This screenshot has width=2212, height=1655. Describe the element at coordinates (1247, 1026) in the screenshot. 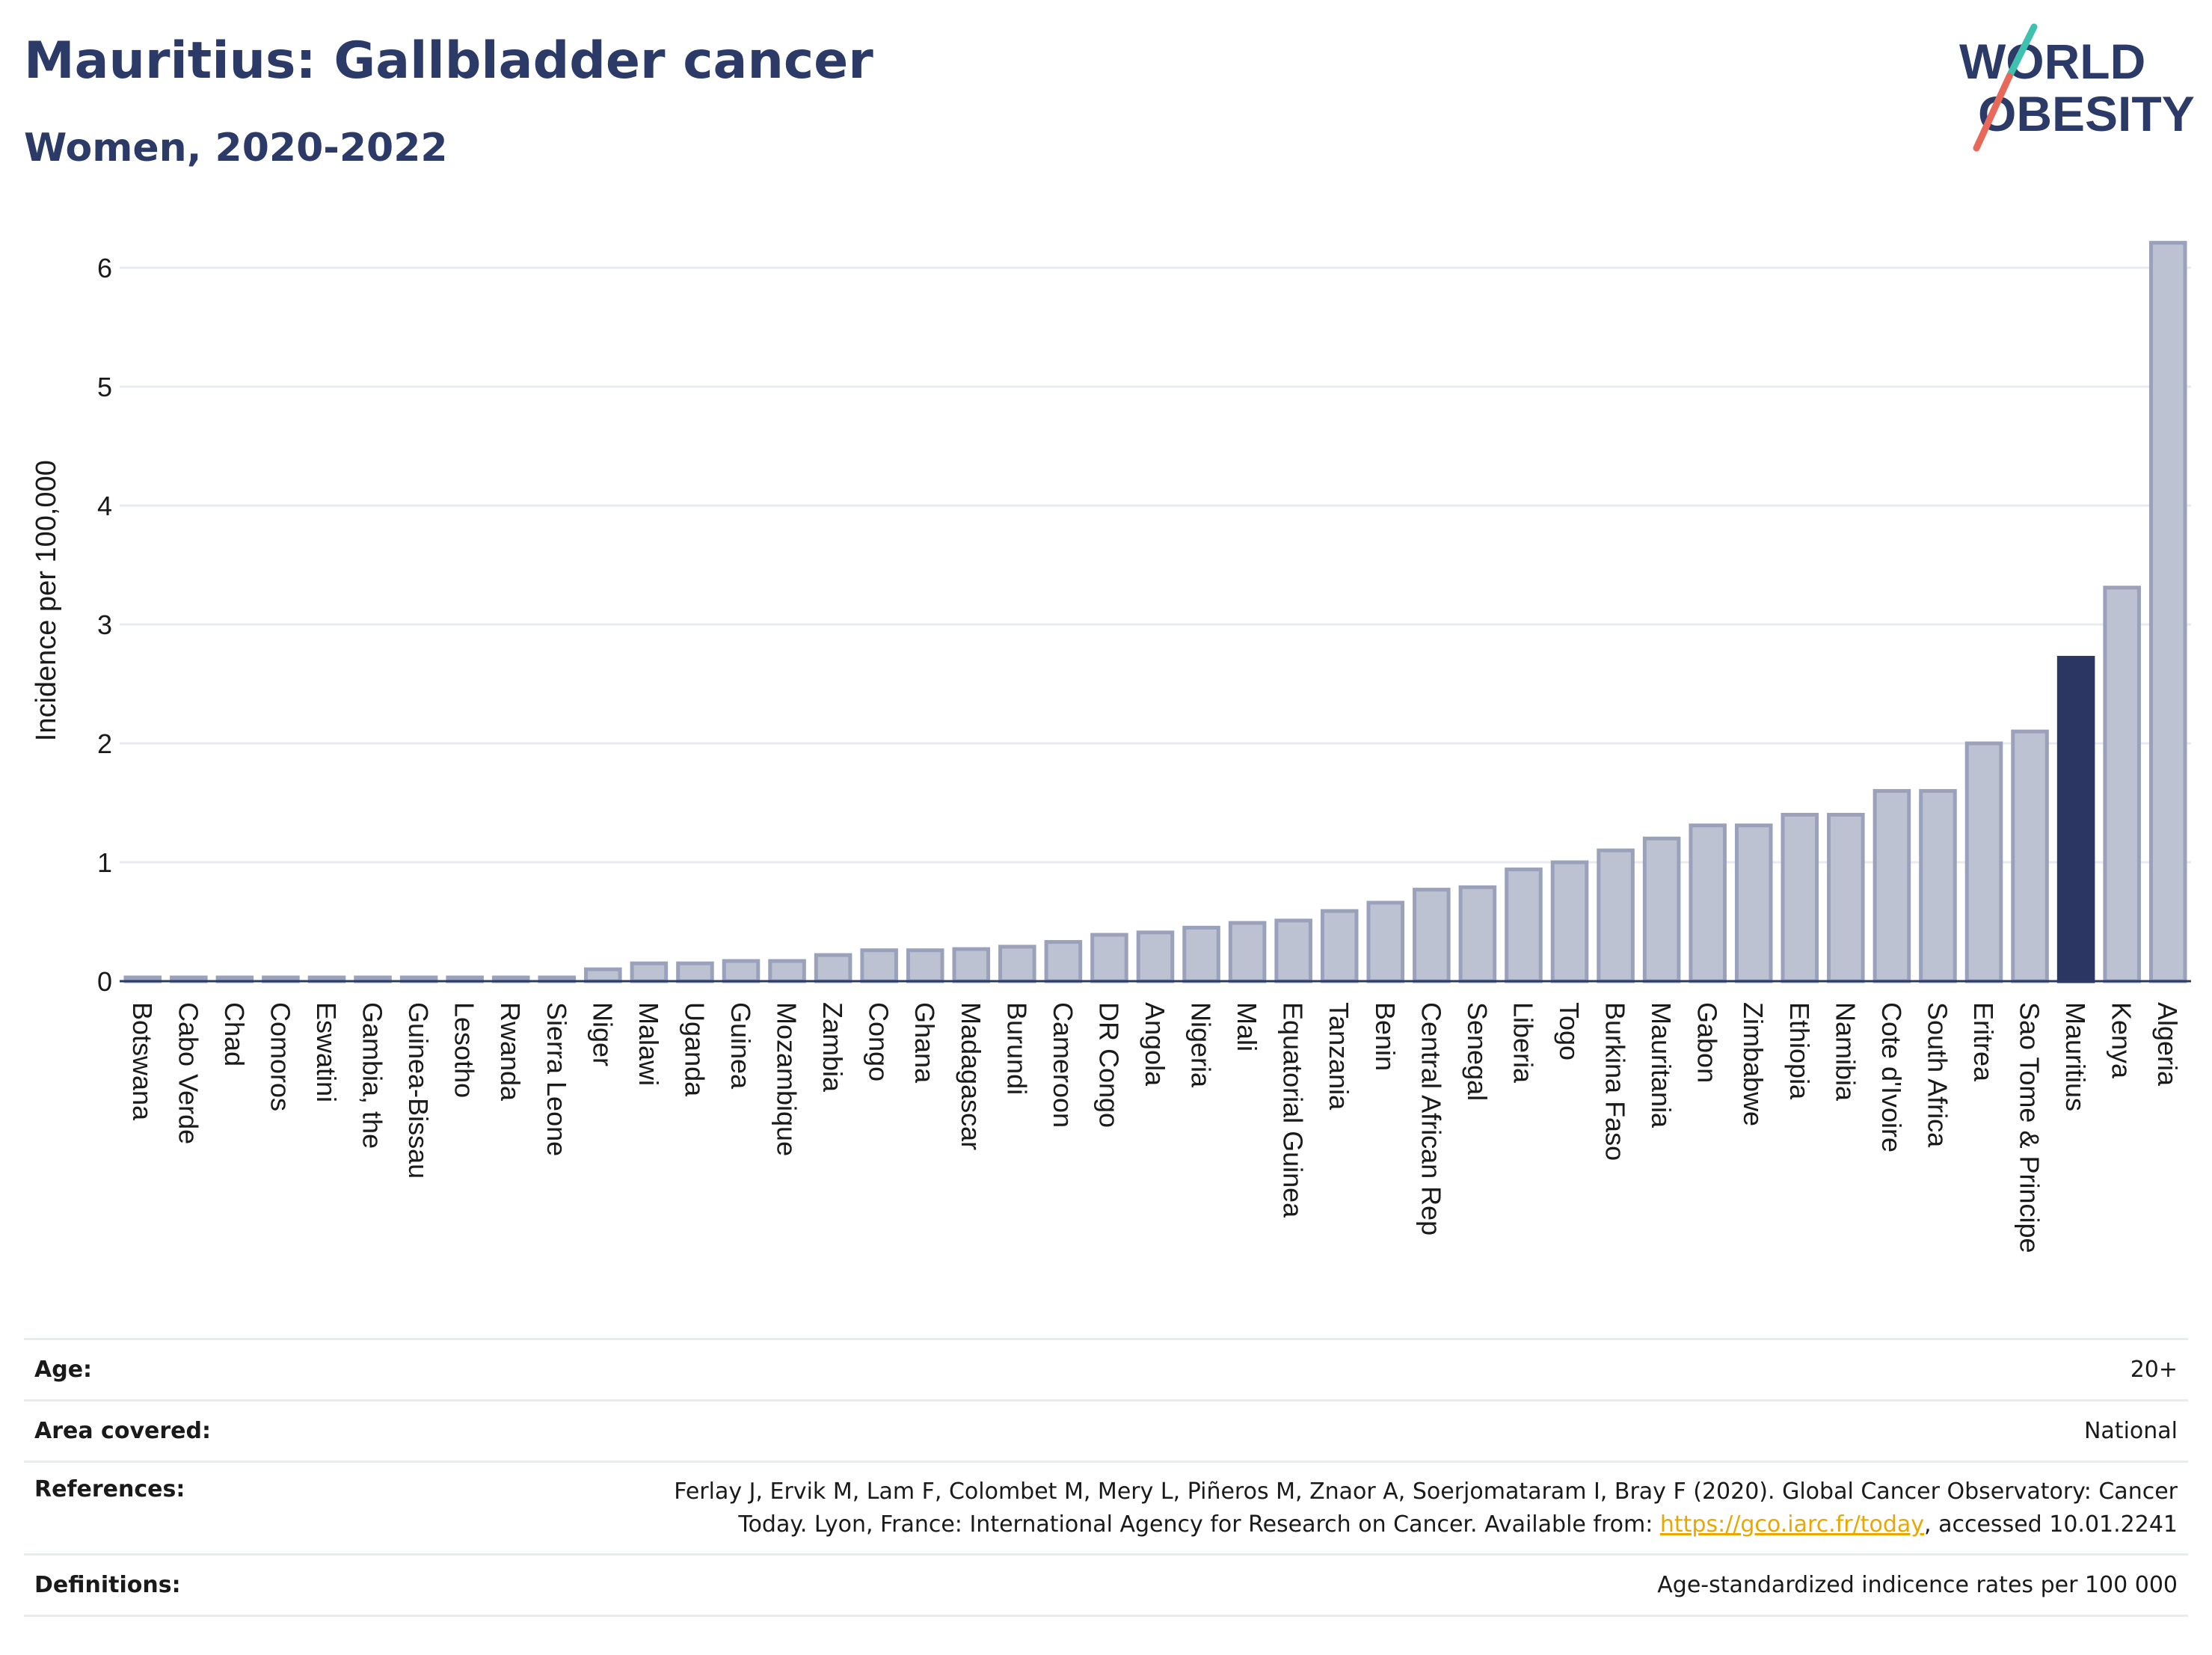

I see `x-tick-label: Mali` at that location.